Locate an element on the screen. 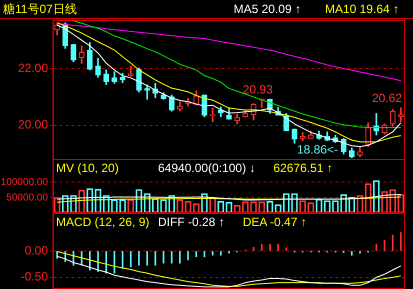 The height and width of the screenshot is (289, 413). chart-title: MACD (12, 26, 9) is located at coordinates (103, 222).